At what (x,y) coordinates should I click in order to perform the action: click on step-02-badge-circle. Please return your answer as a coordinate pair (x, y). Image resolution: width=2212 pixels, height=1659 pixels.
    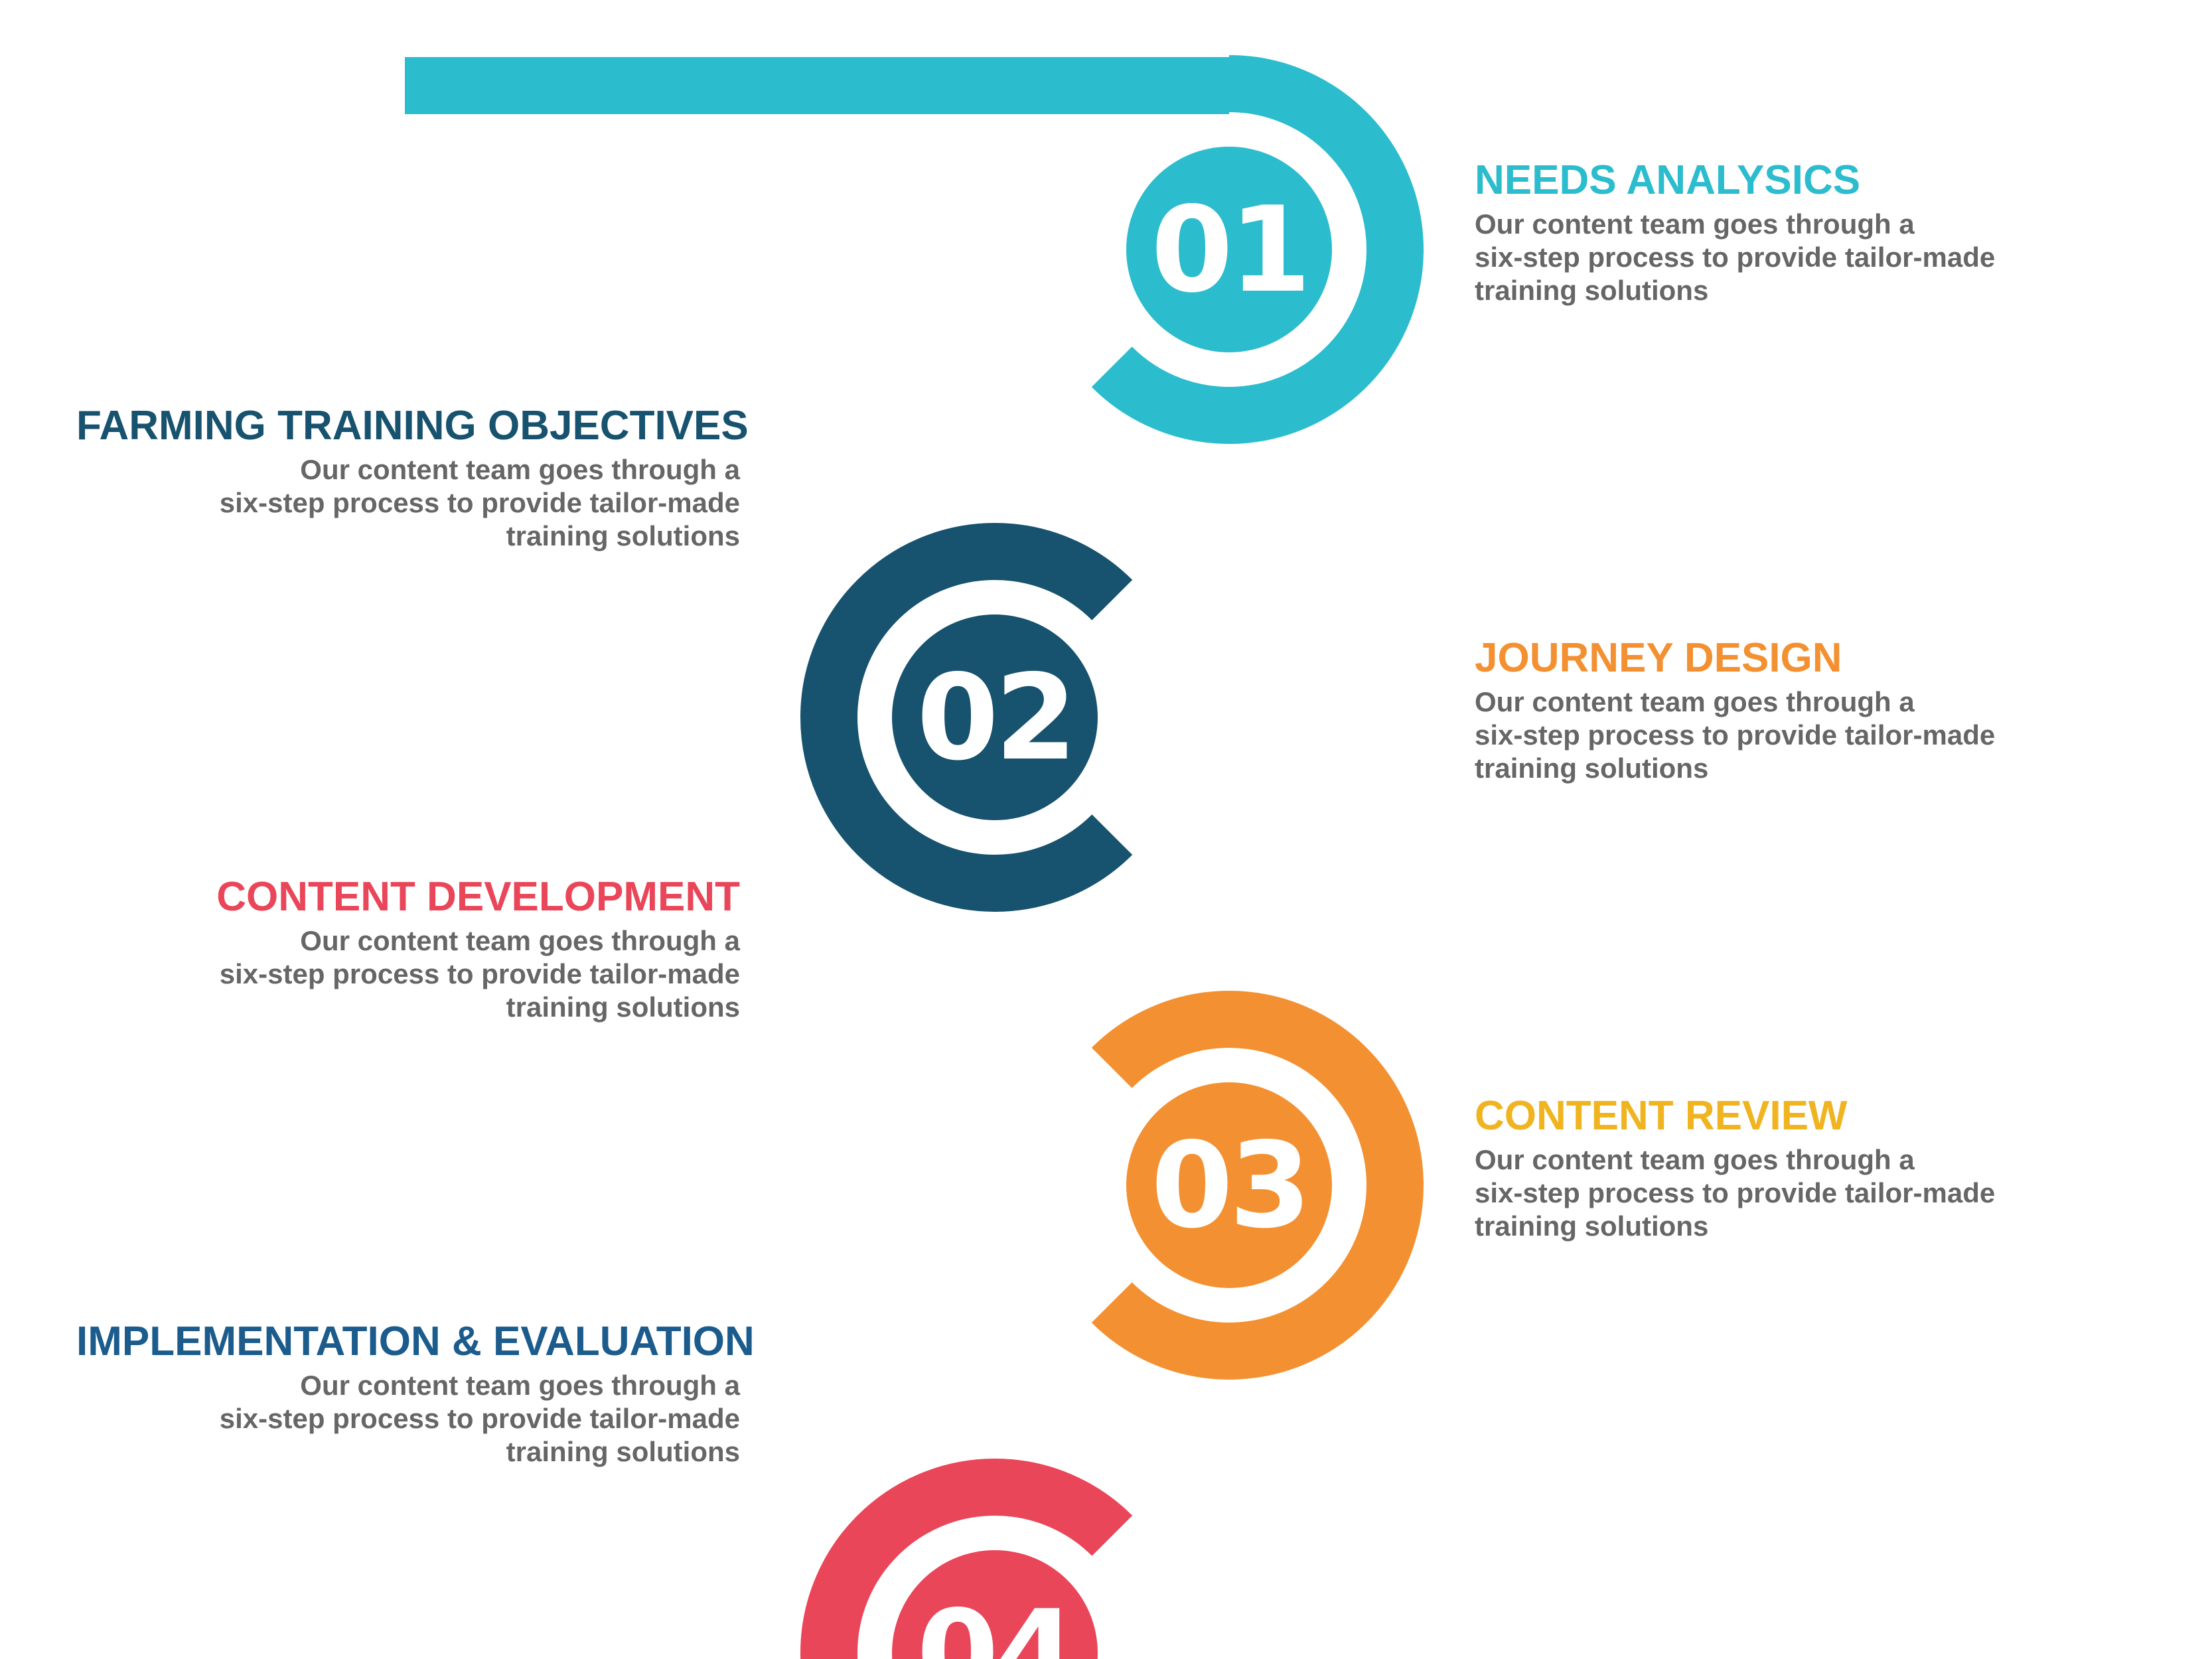
    Looking at the image, I should click on (995, 717).